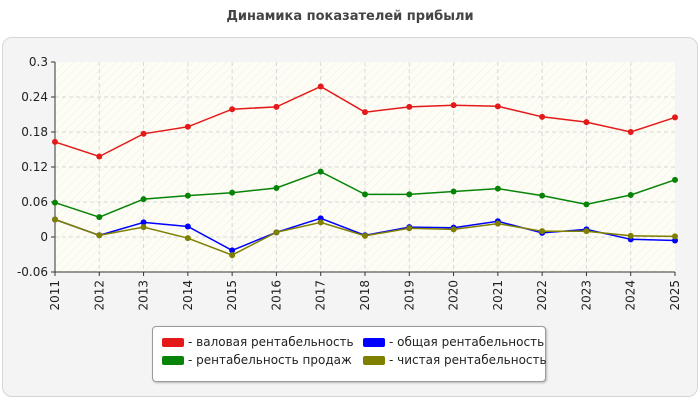 This screenshot has width=700, height=400. I want to click on y-tick-label: 0.12, so click(34, 167).